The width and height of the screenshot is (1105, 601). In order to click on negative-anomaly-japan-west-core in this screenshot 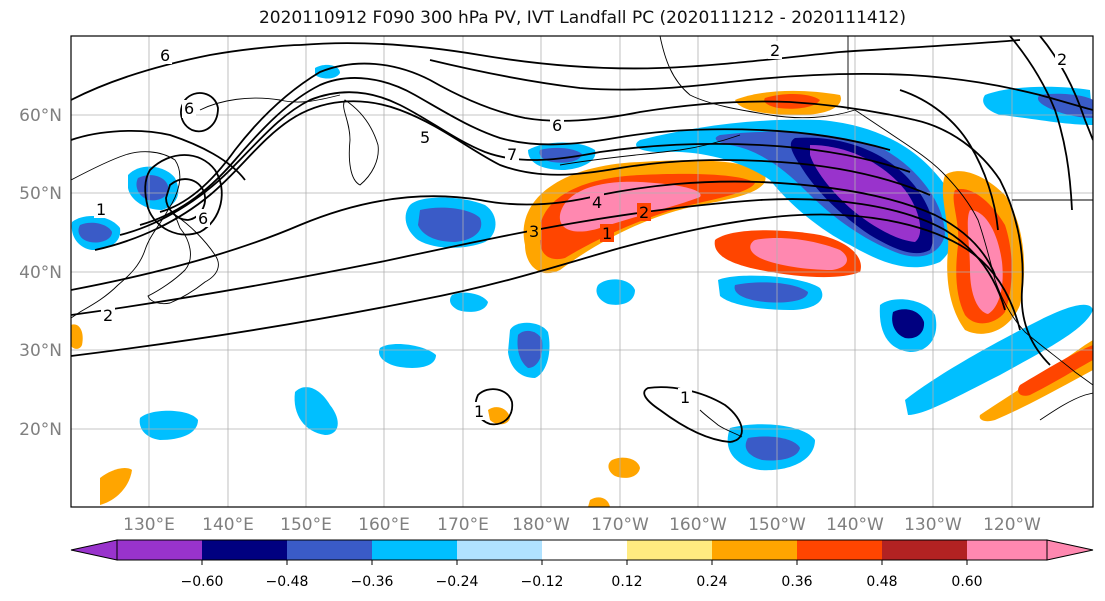, I will do `click(95, 232)`.